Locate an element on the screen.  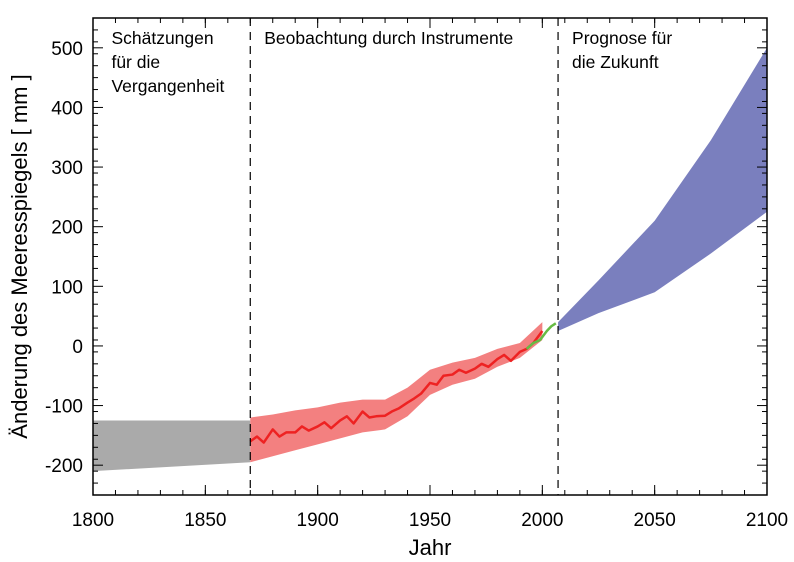
x-tick-label: 2100 is located at coordinates (767, 520).